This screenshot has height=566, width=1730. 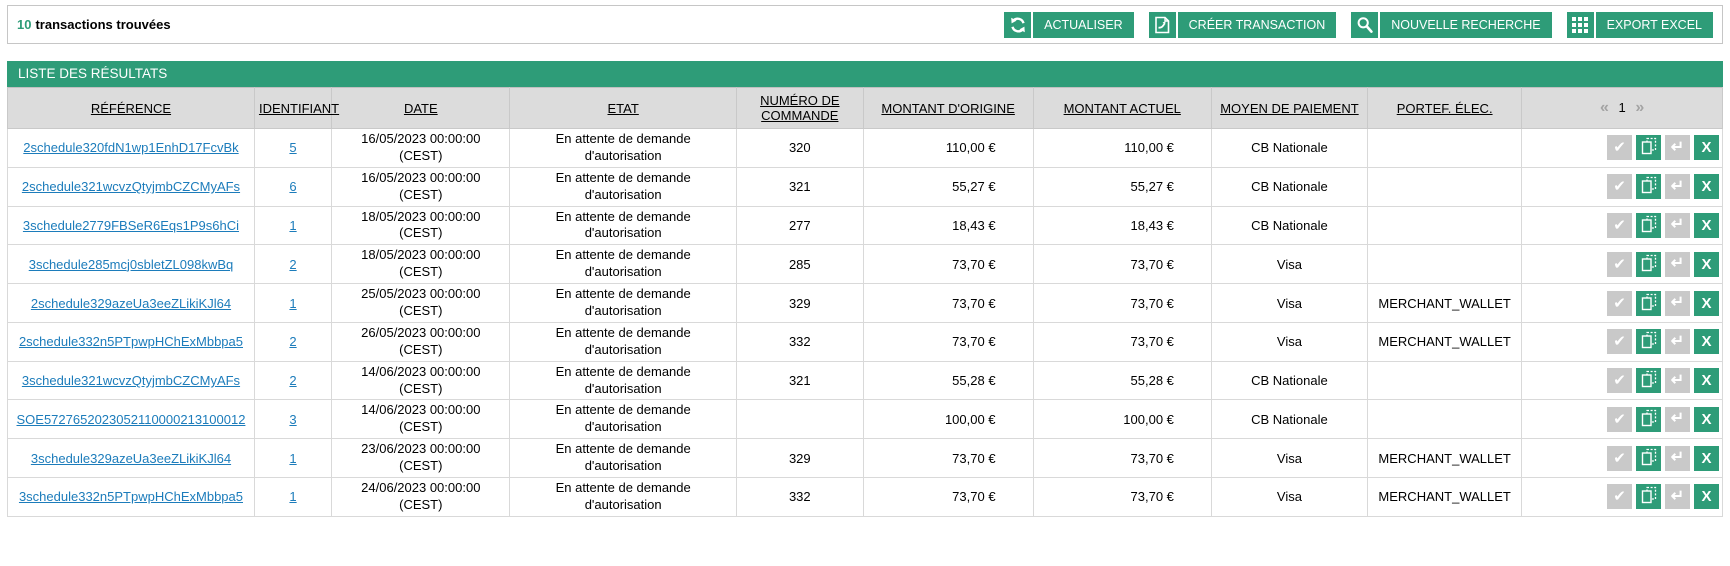 What do you see at coordinates (948, 148) in the screenshot?
I see `montant-origine-cell: 110,00 €` at bounding box center [948, 148].